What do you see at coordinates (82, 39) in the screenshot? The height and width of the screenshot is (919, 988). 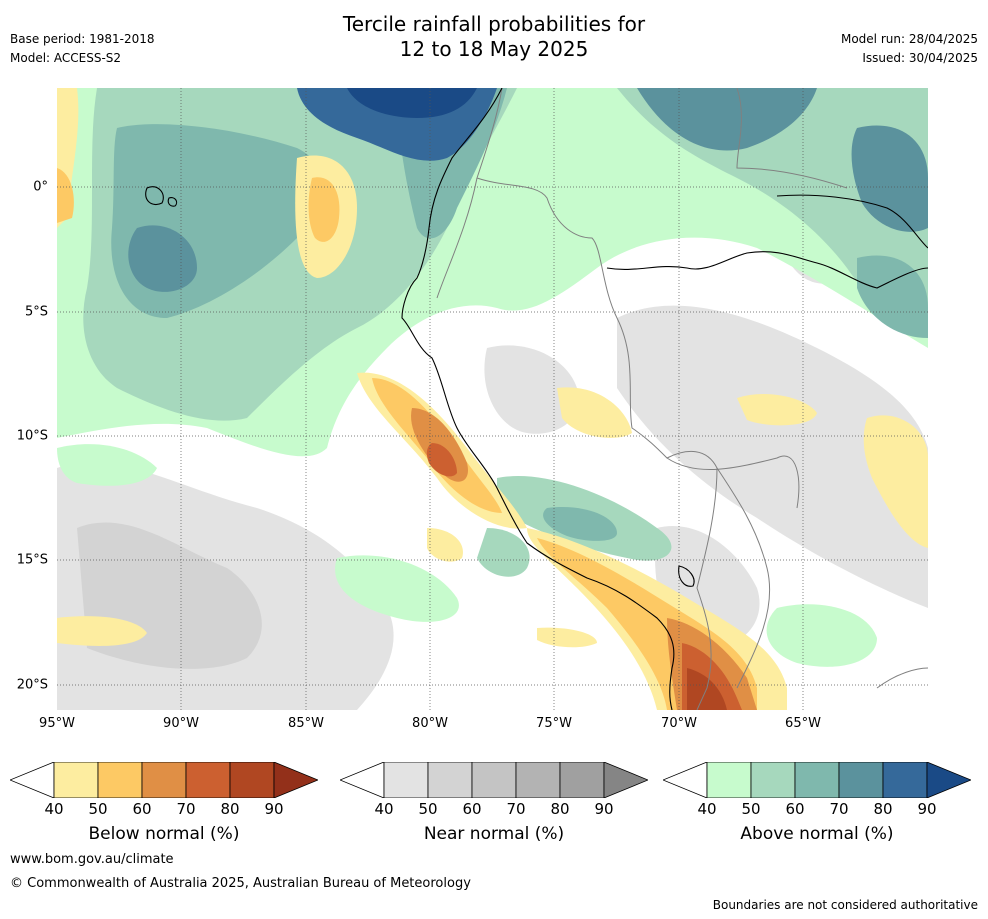 I see `base-period: Base period: 1981-2018` at bounding box center [82, 39].